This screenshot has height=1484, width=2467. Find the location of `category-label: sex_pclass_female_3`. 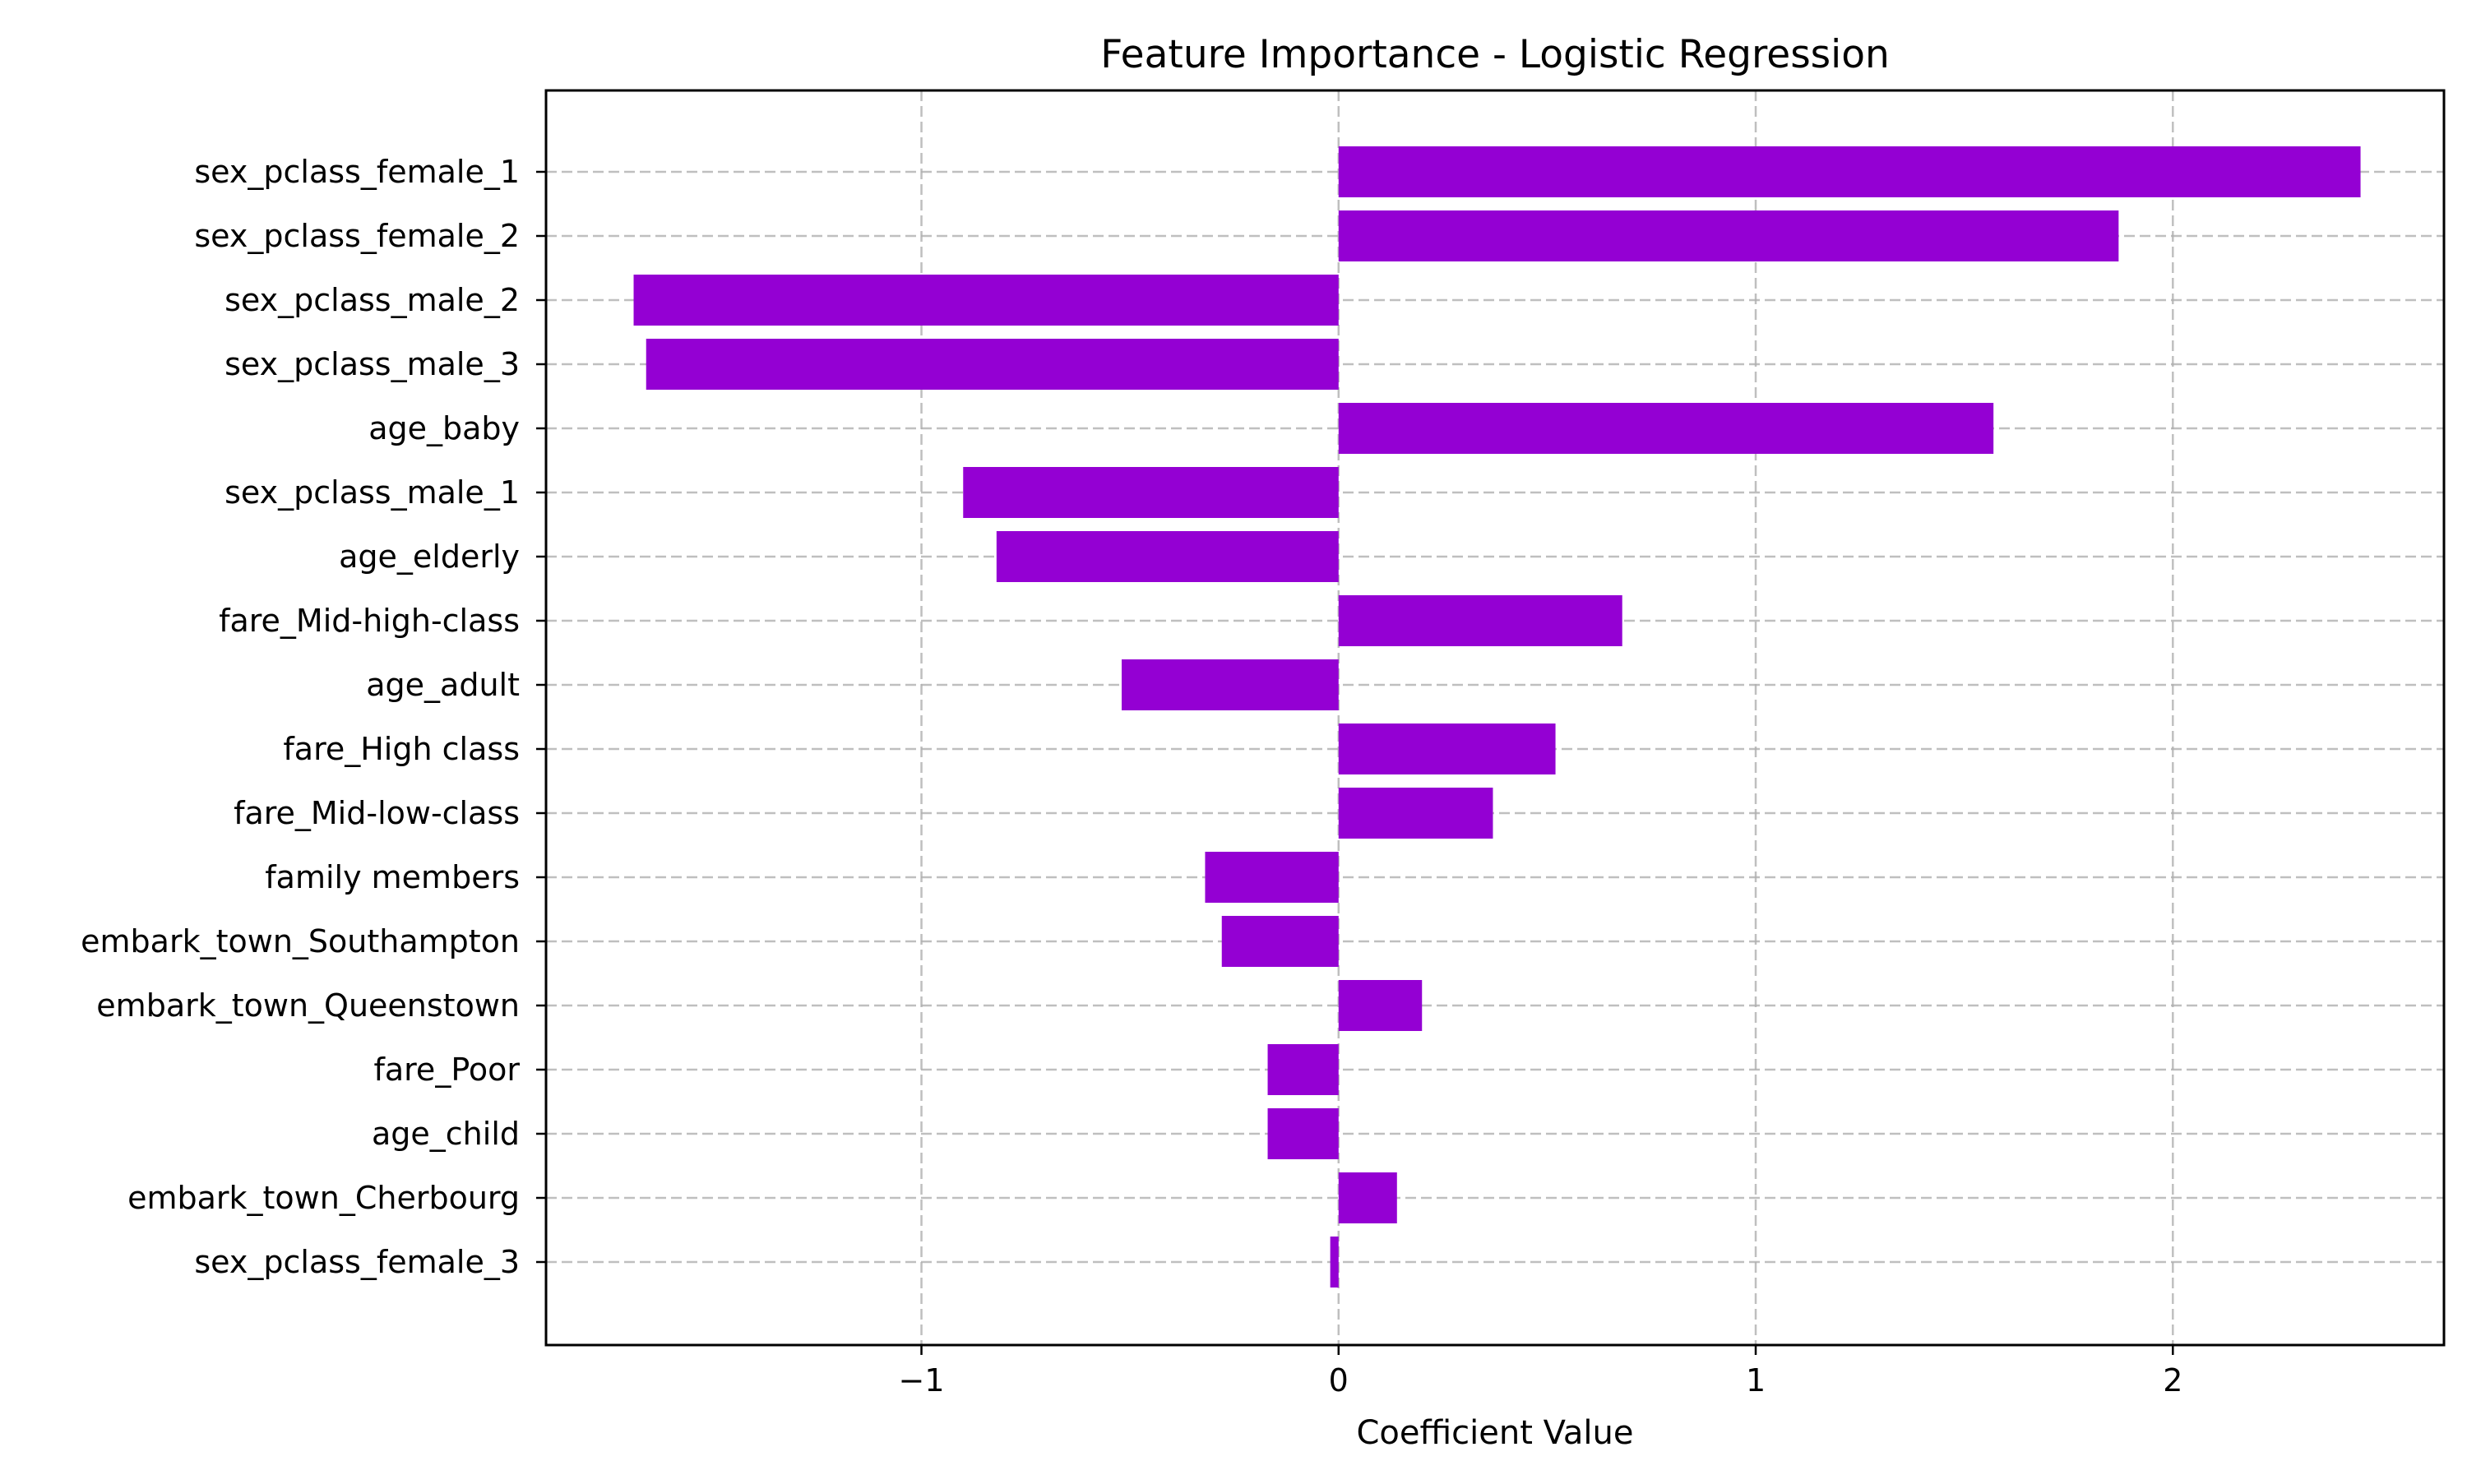

category-label: sex_pclass_female_3 is located at coordinates (357, 1262).